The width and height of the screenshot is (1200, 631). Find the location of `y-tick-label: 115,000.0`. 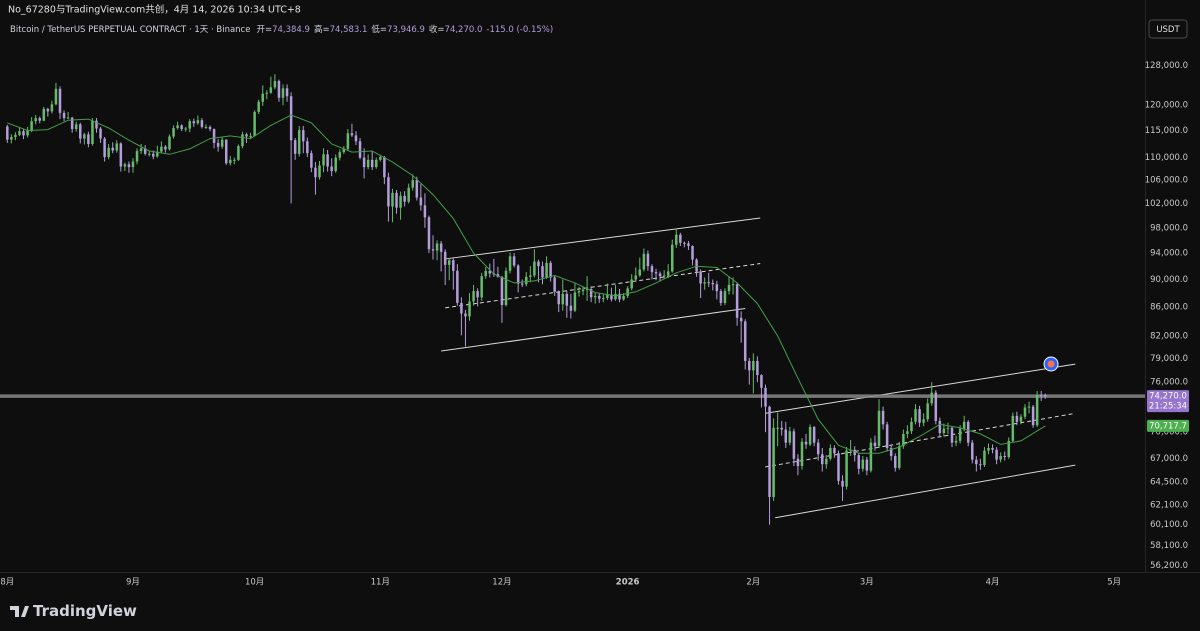

y-tick-label: 115,000.0 is located at coordinates (1166, 131).